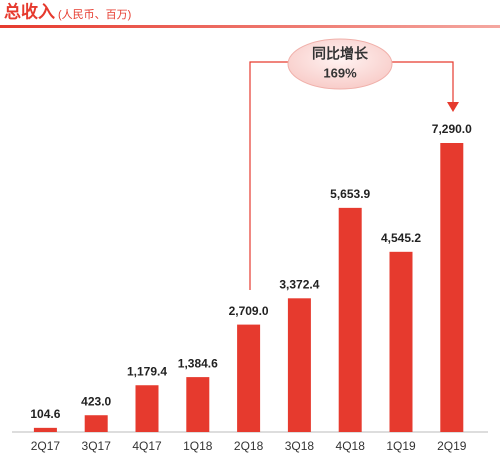 The height and width of the screenshot is (465, 500). Describe the element at coordinates (401, 238) in the screenshot. I see `value-label: 4,545.2` at that location.